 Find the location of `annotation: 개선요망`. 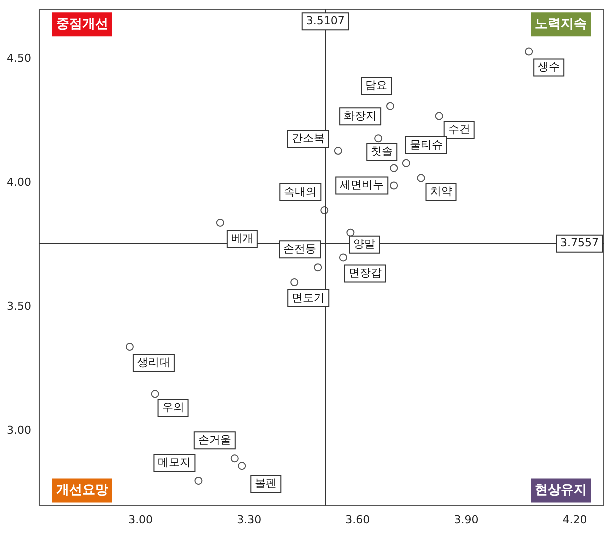

annotation: 개선요망 is located at coordinates (82, 490).